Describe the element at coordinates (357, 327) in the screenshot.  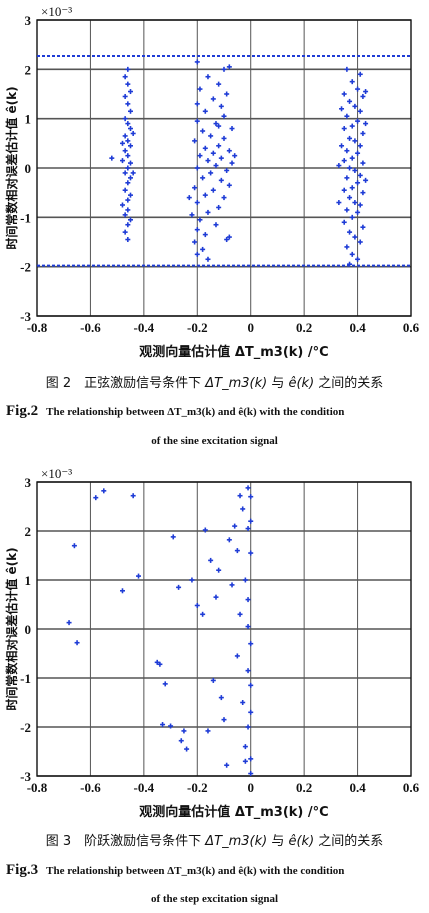
I see `chart1-x-tick-label-6: 0.4` at that location.